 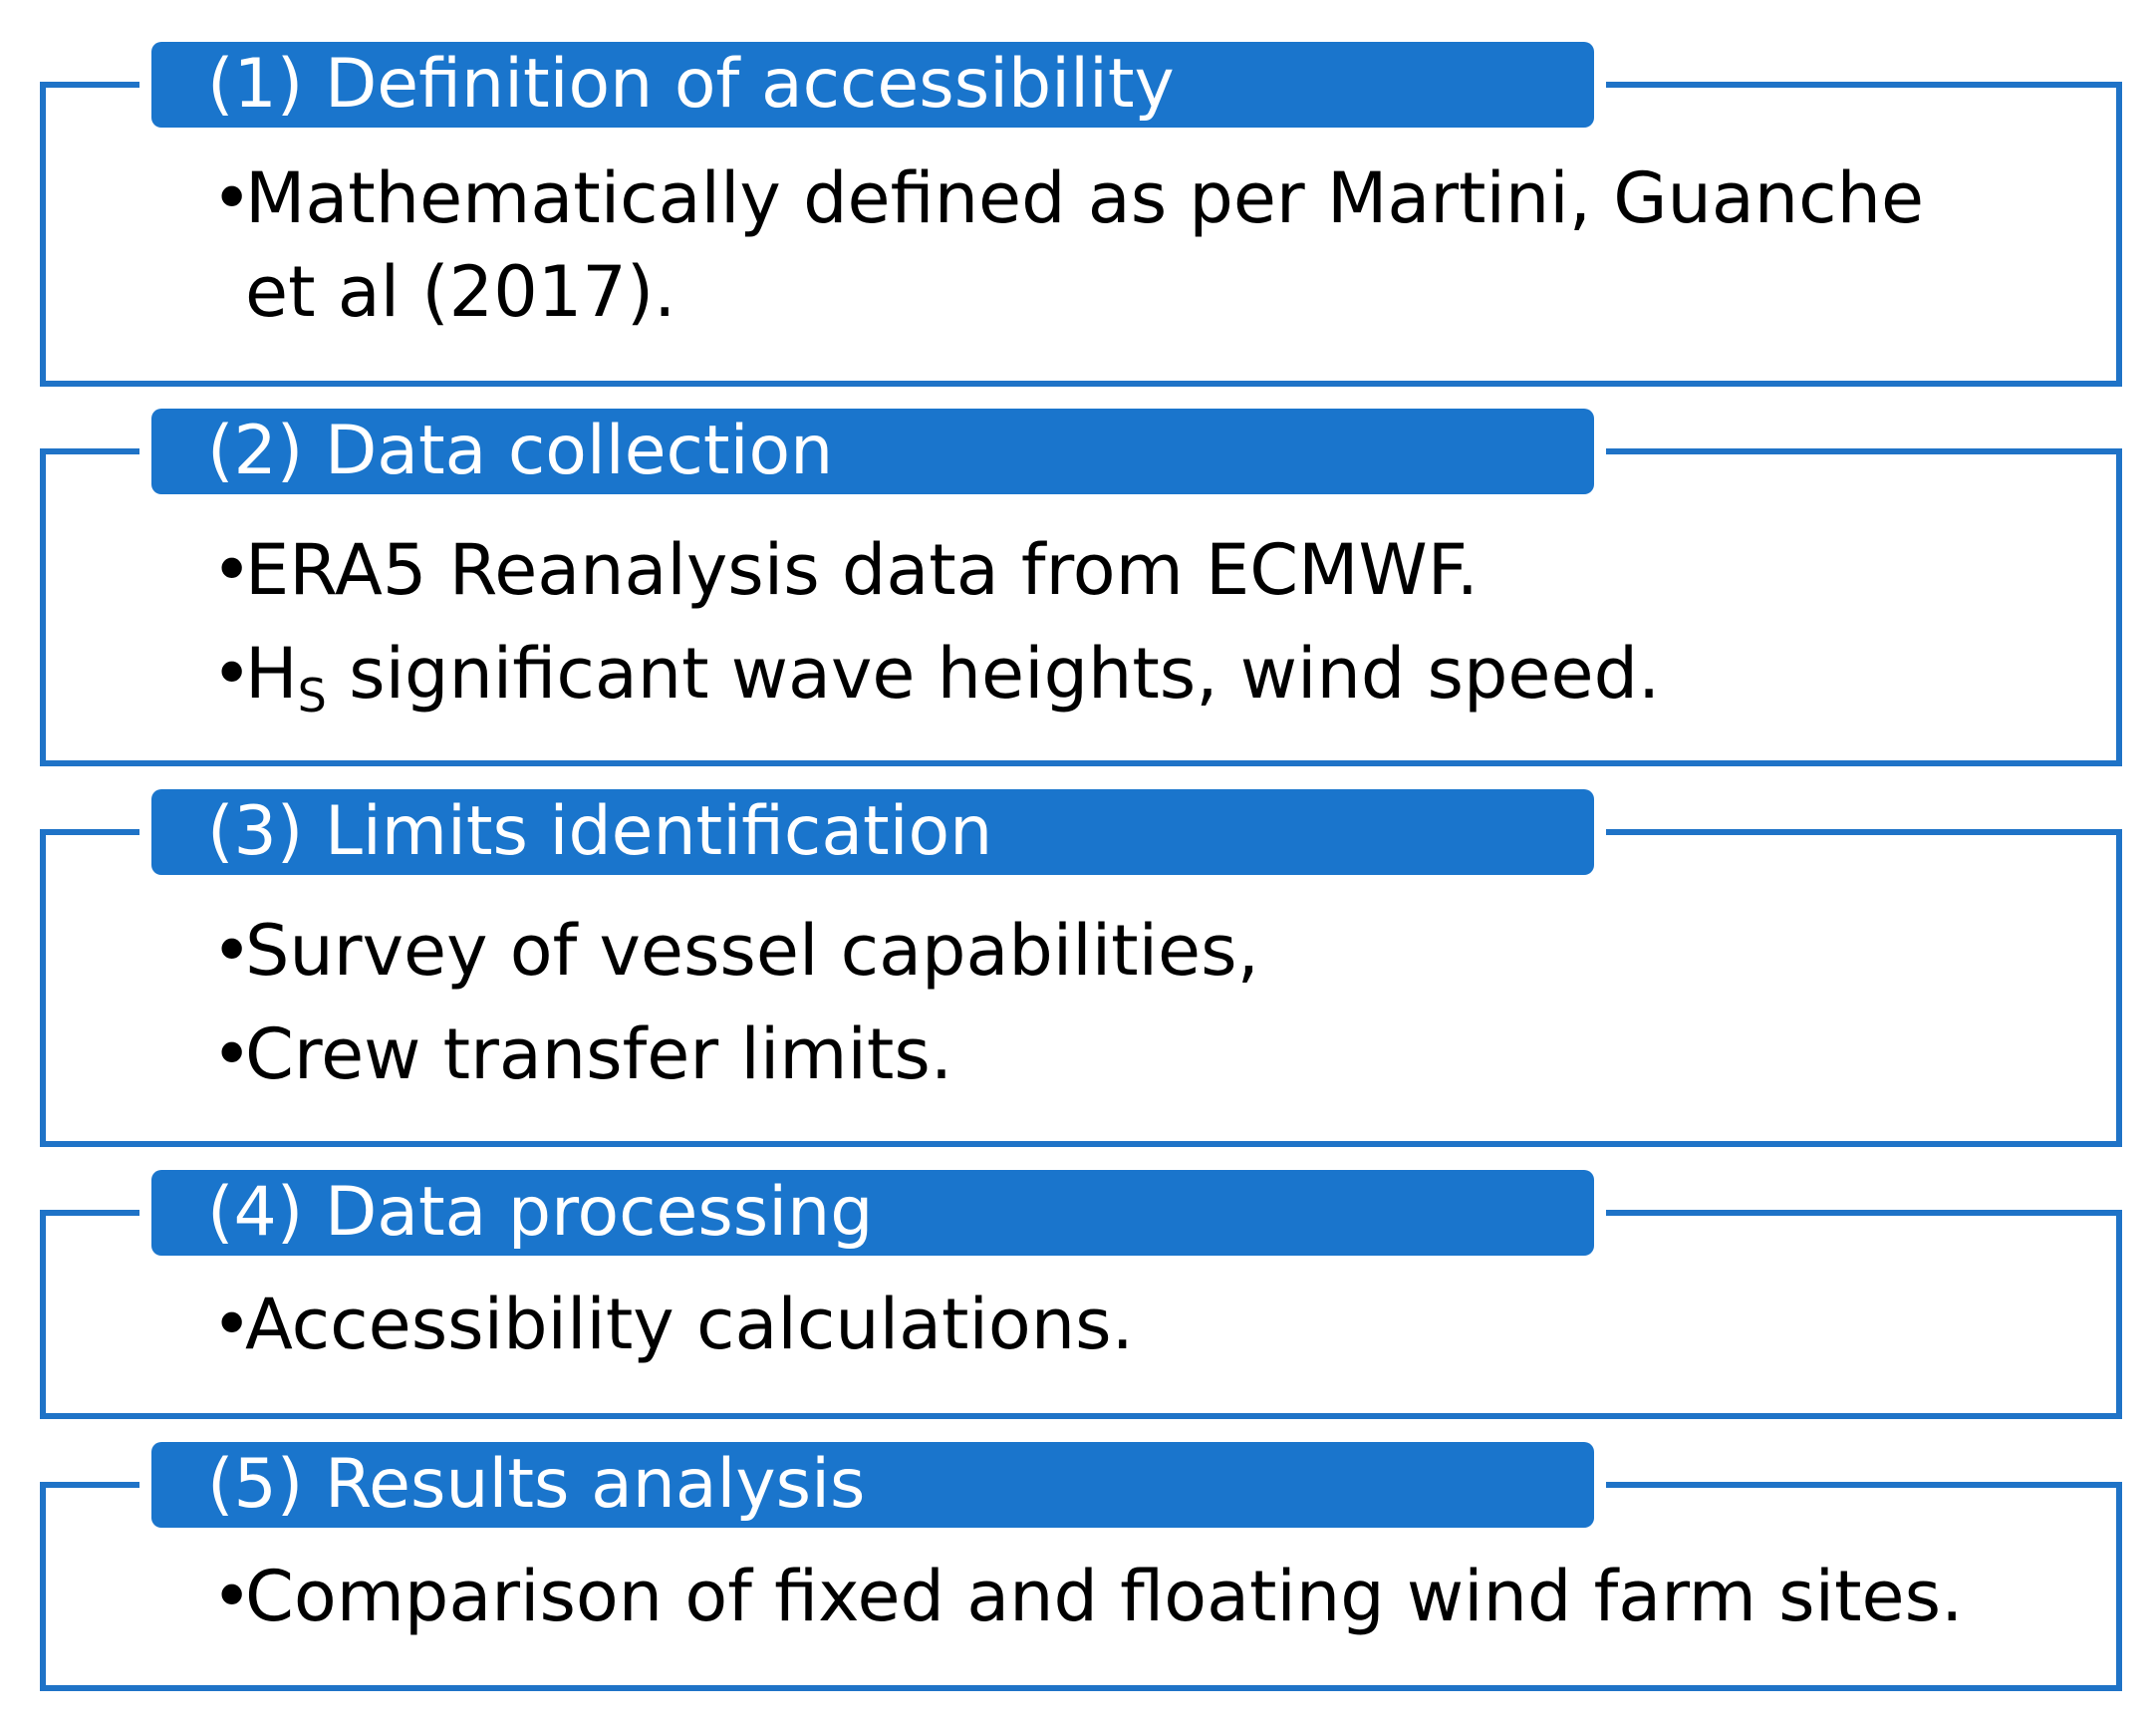 I want to click on step-4-header: (4) Data processing, so click(x=872, y=1213).